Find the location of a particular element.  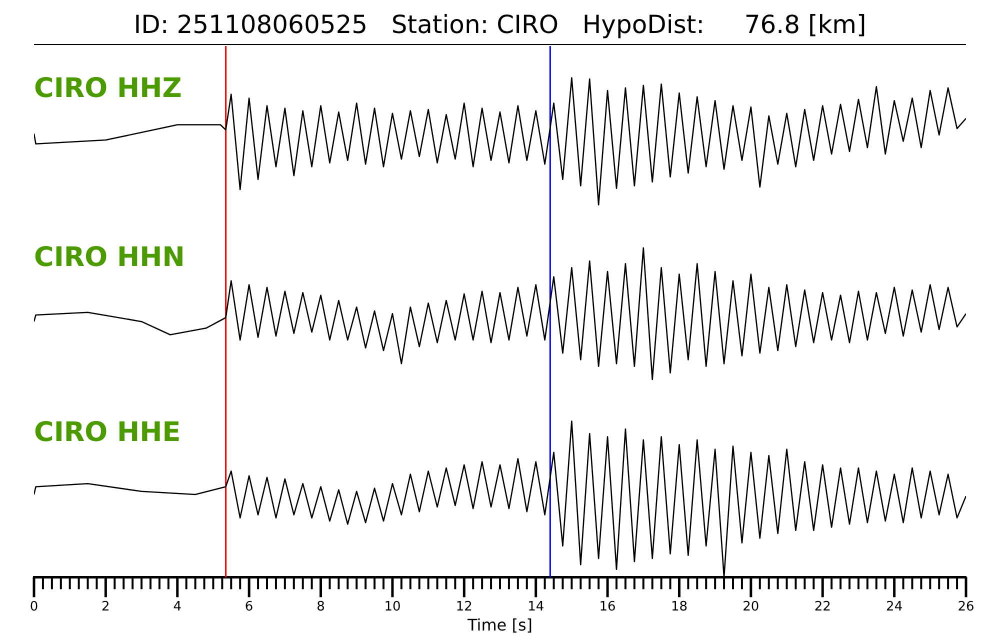

x-tick-label: 2 is located at coordinates (106, 606).